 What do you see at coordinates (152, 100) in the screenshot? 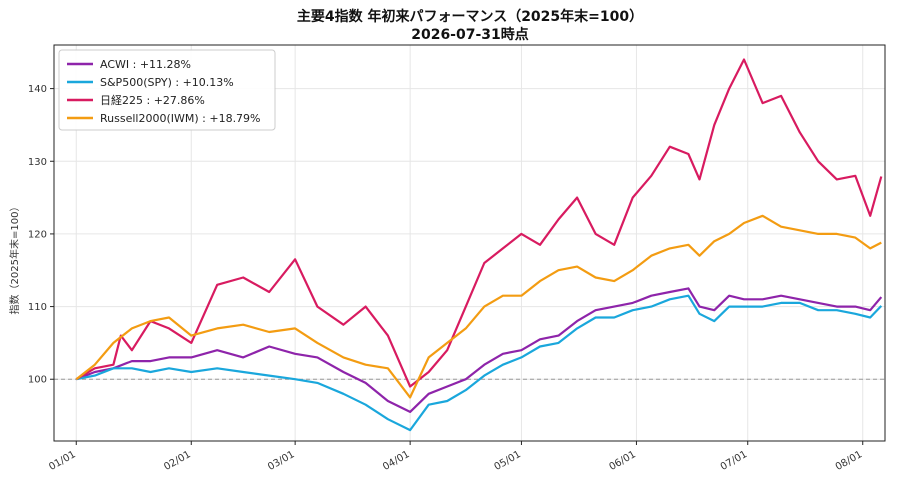
I see `legend-label-2: 日経225 : +27.86%` at bounding box center [152, 100].